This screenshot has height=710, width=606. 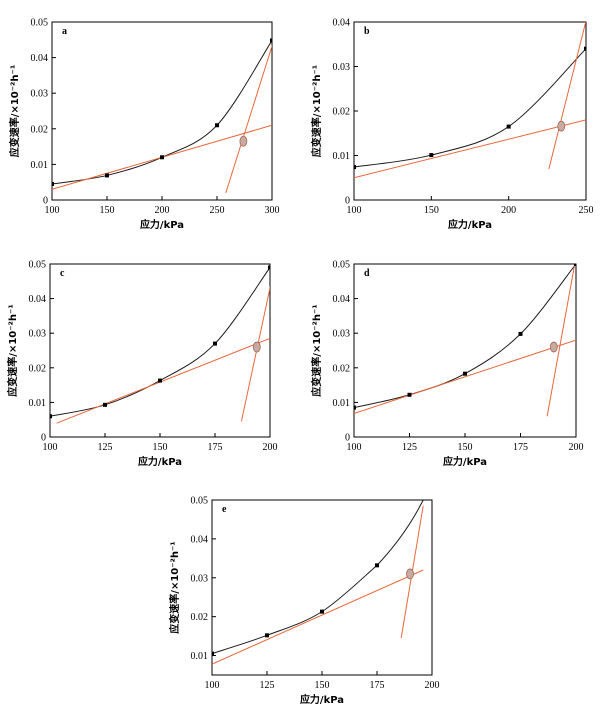 What do you see at coordinates (62, 273) in the screenshot?
I see `panel-c-letter: c` at bounding box center [62, 273].